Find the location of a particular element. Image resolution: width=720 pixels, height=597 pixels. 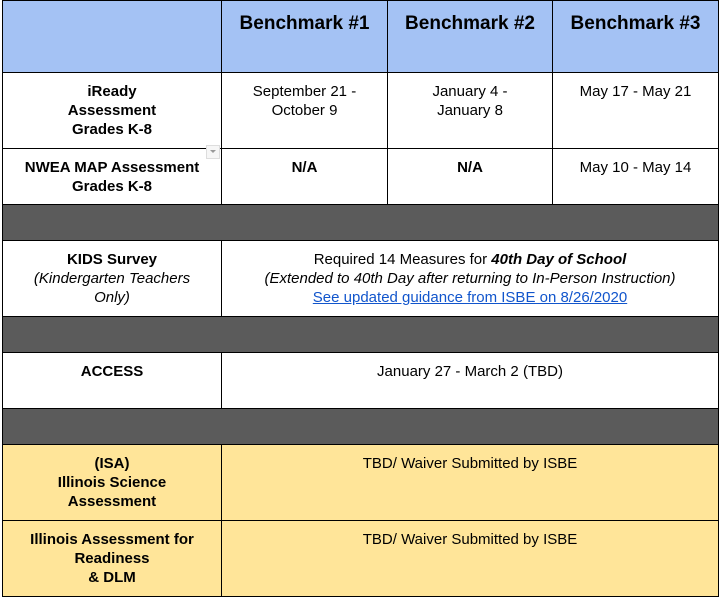

isa-status: TBD/ Waiver Submitted by ISBE is located at coordinates (470, 482).